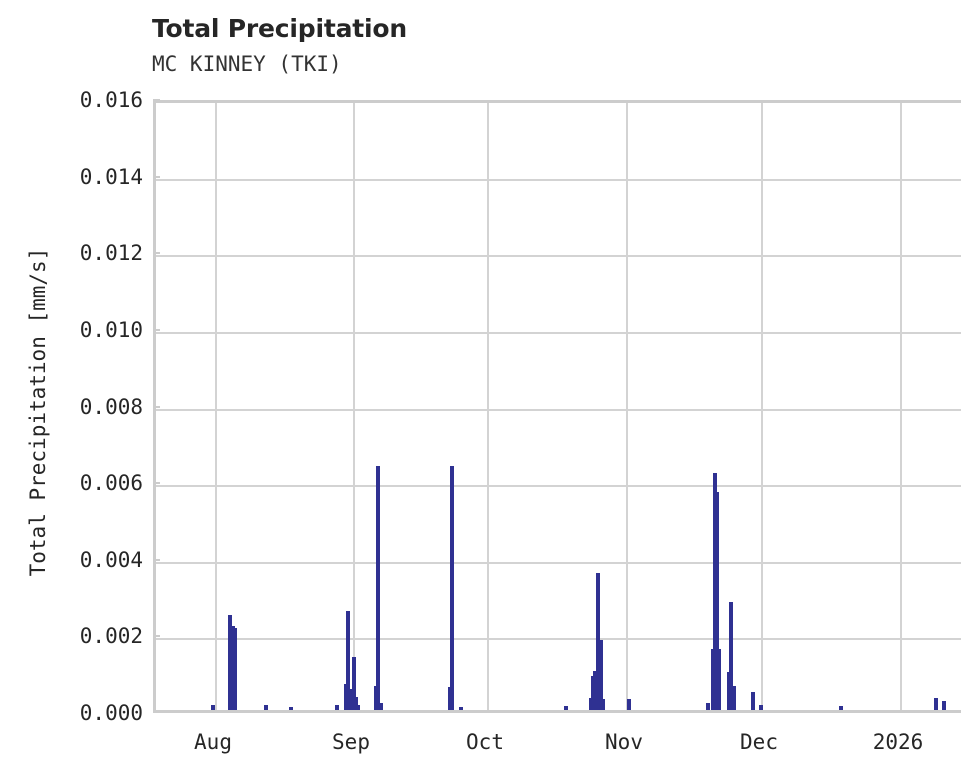  What do you see at coordinates (111, 329) in the screenshot?
I see `y-tick-label: 0.010` at bounding box center [111, 329].